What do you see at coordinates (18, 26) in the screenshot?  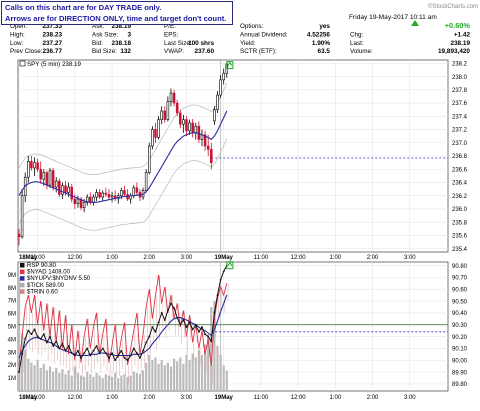 I see `header-label: Open:` at bounding box center [18, 26].